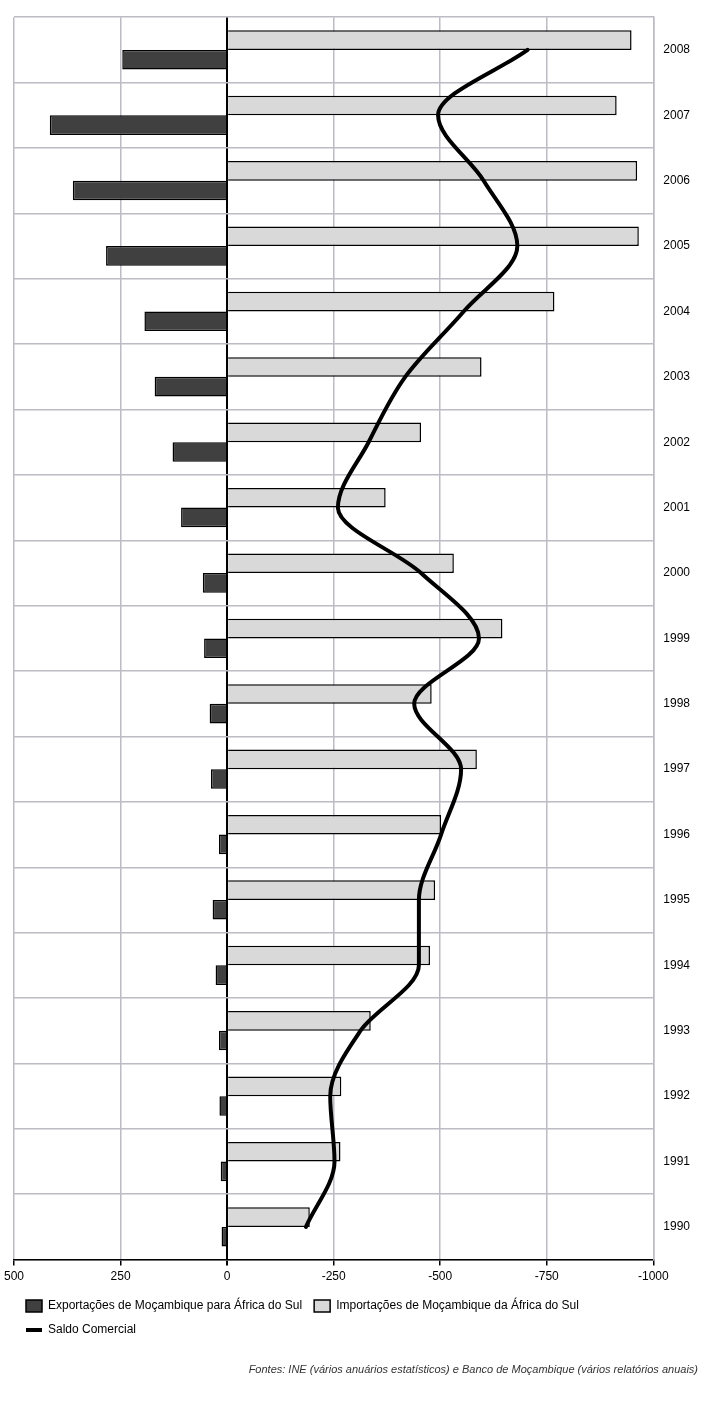 The height and width of the screenshot is (1401, 706). Describe the element at coordinates (677, 1095) in the screenshot. I see `y-tick-label: 1992` at that location.